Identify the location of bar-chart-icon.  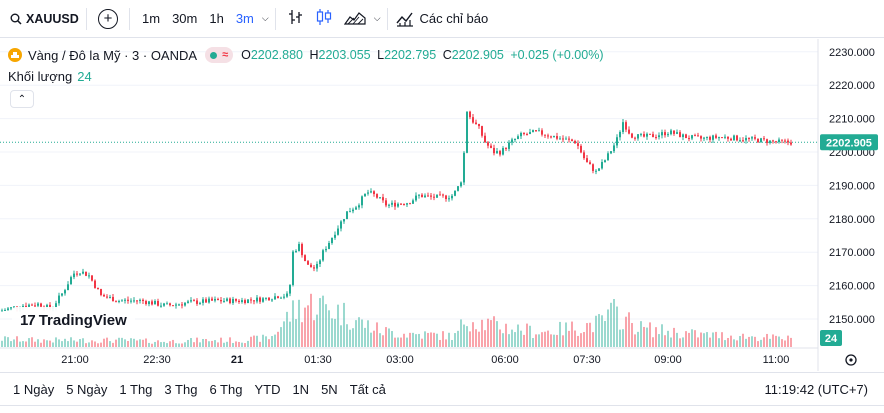
(296, 18).